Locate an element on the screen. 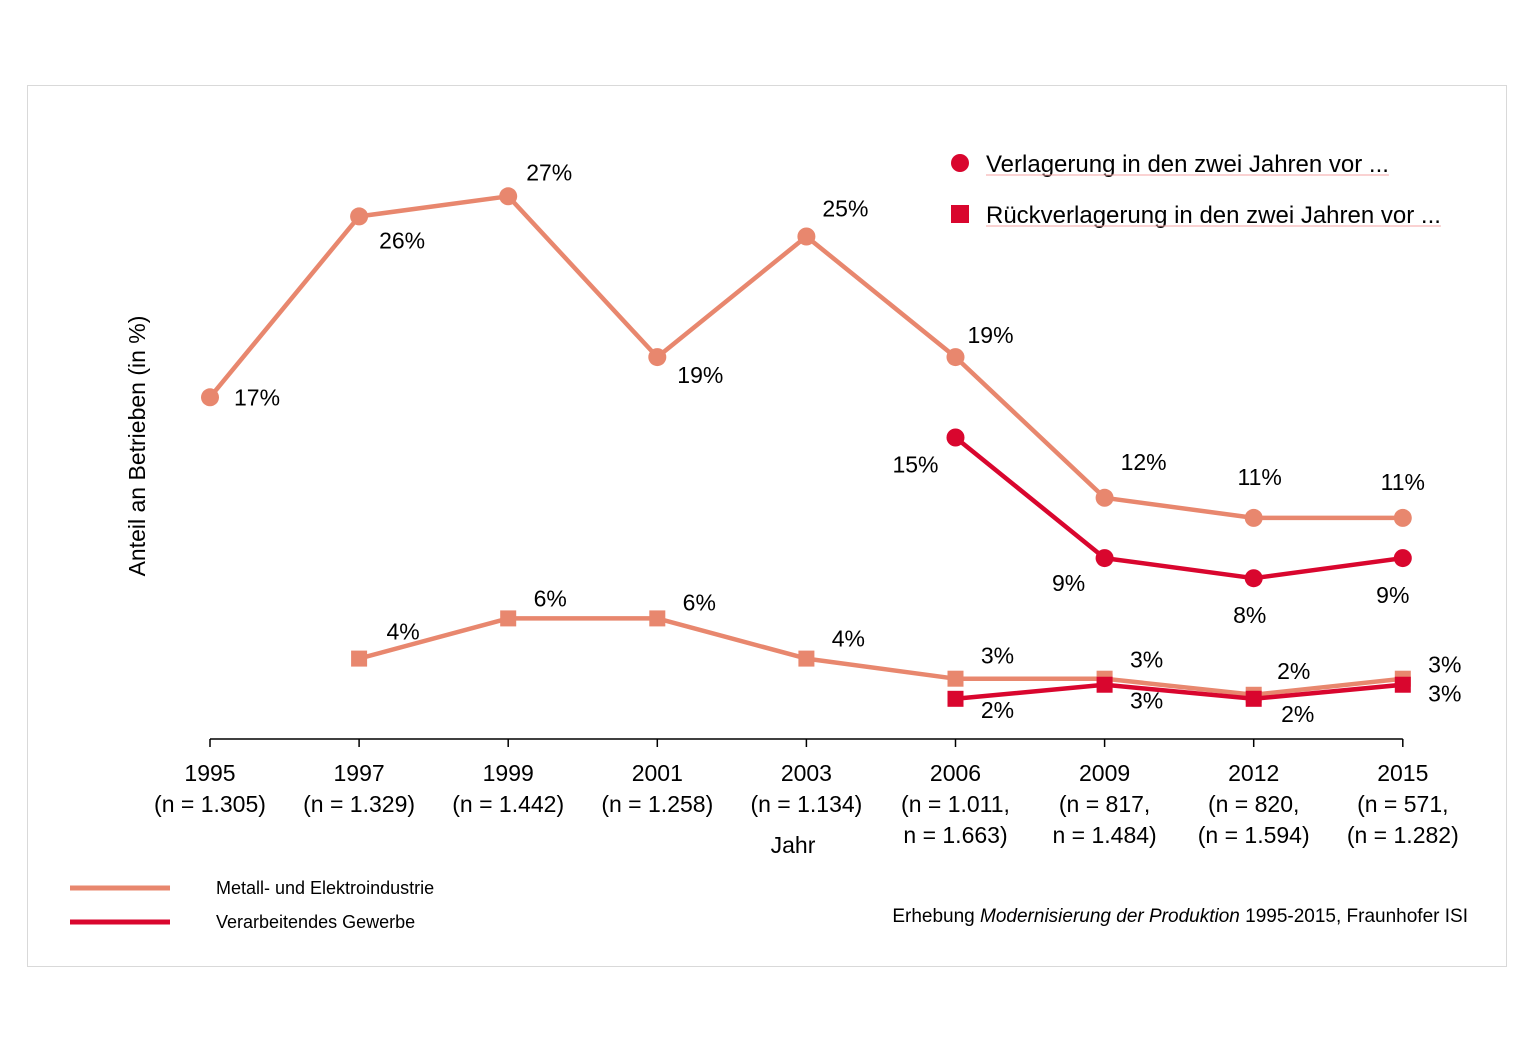 This screenshot has width=1535, height=1063. x-tick-label-line: 1999 is located at coordinates (508, 773).